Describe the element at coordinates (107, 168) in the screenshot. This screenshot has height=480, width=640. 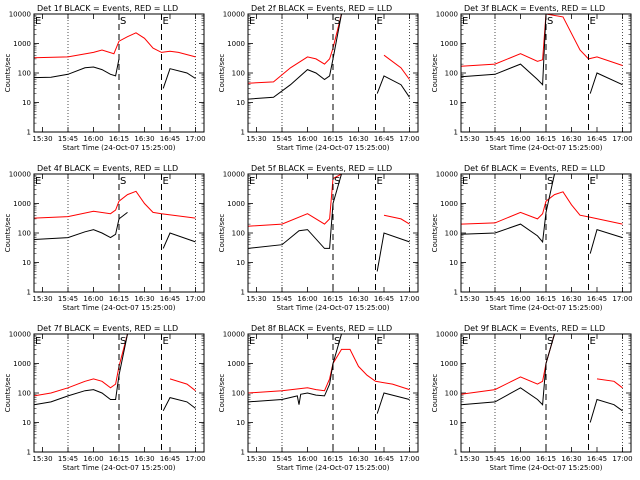
I see `panel-title: Det 4f BLACK = Events, RED = LLD` at that location.